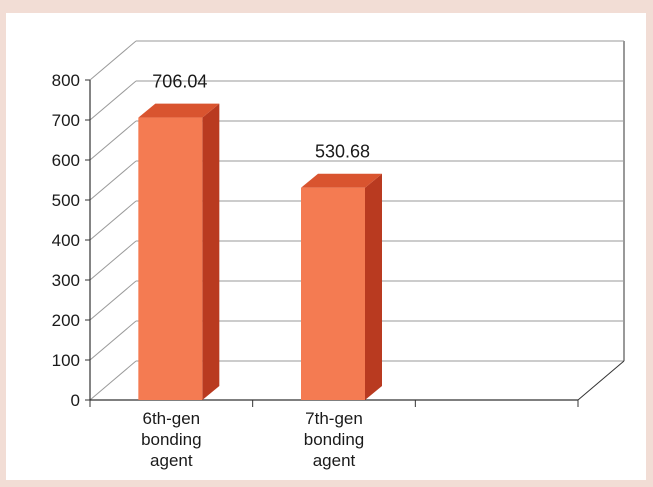  I want to click on y-tick-label: 700, so click(66, 120).